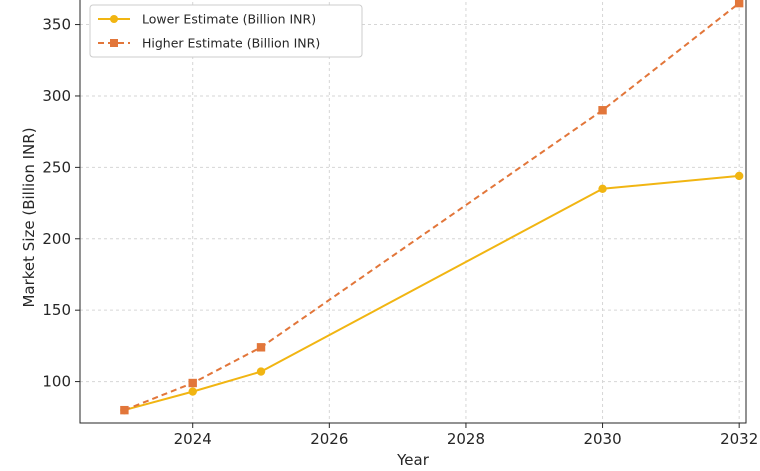 The width and height of the screenshot is (760, 471). What do you see at coordinates (193, 439) in the screenshot?
I see `x-tick-label: 2024` at bounding box center [193, 439].